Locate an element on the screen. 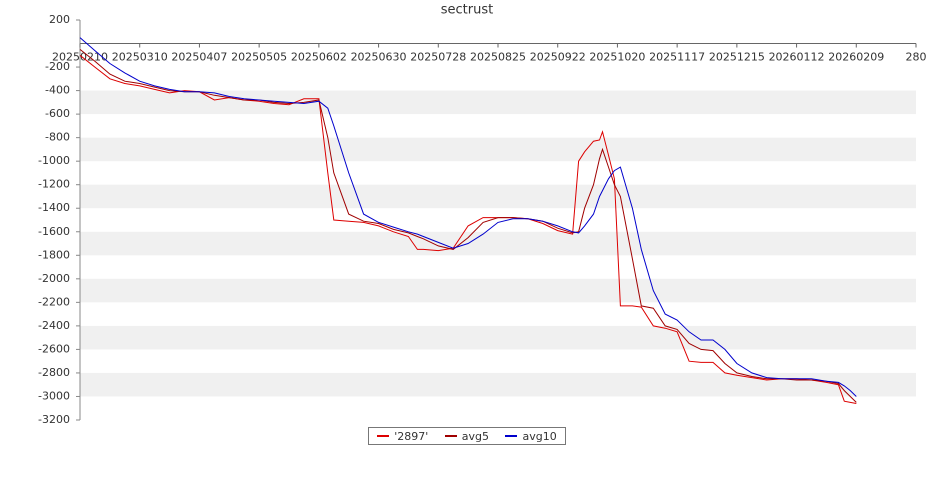 The image size is (935, 500). y-tick-label: -1400 is located at coordinates (54, 207).